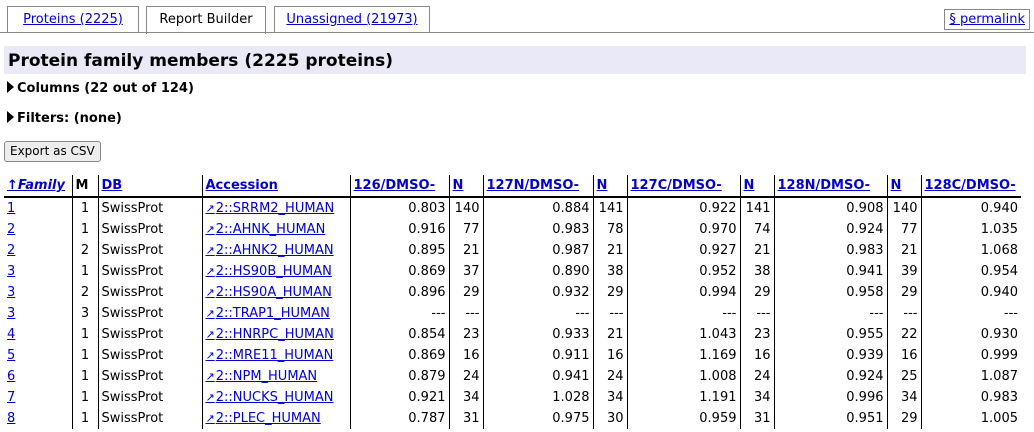 This screenshot has width=1034, height=432. What do you see at coordinates (149, 186) in the screenshot?
I see `header-db: DB` at bounding box center [149, 186].